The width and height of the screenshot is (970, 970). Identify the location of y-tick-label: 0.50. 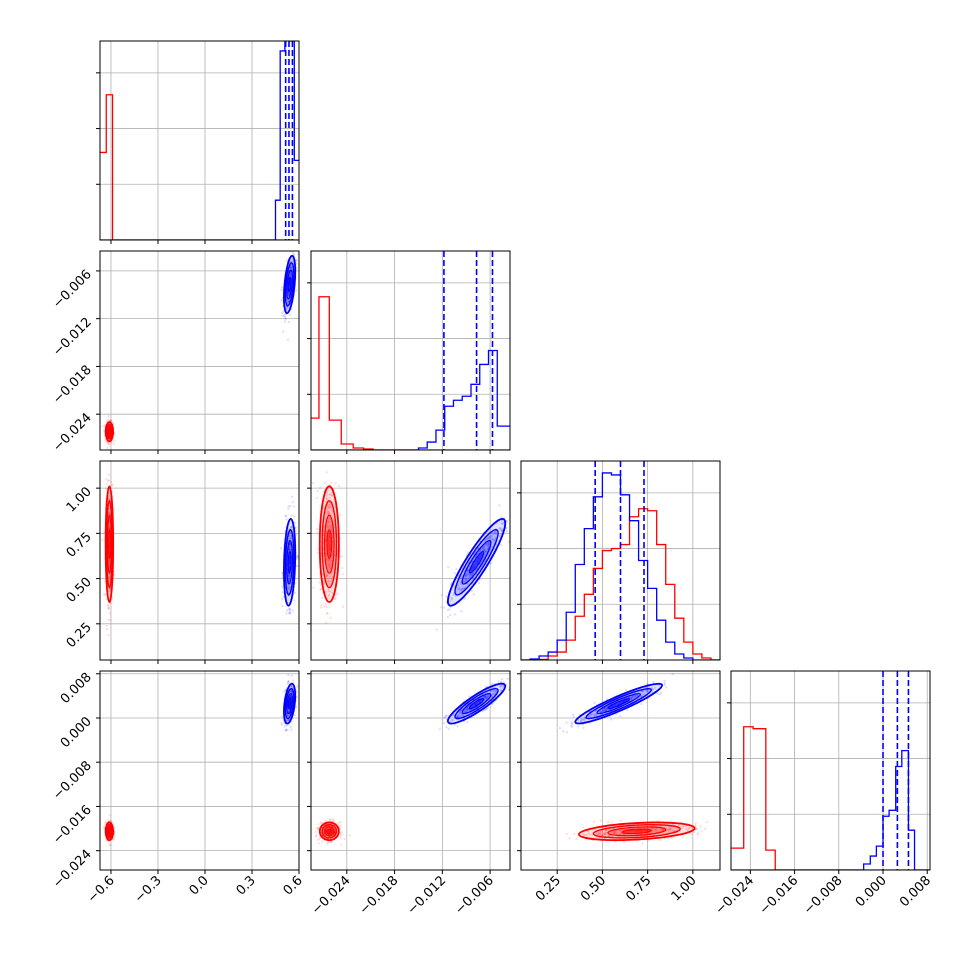
(79, 590).